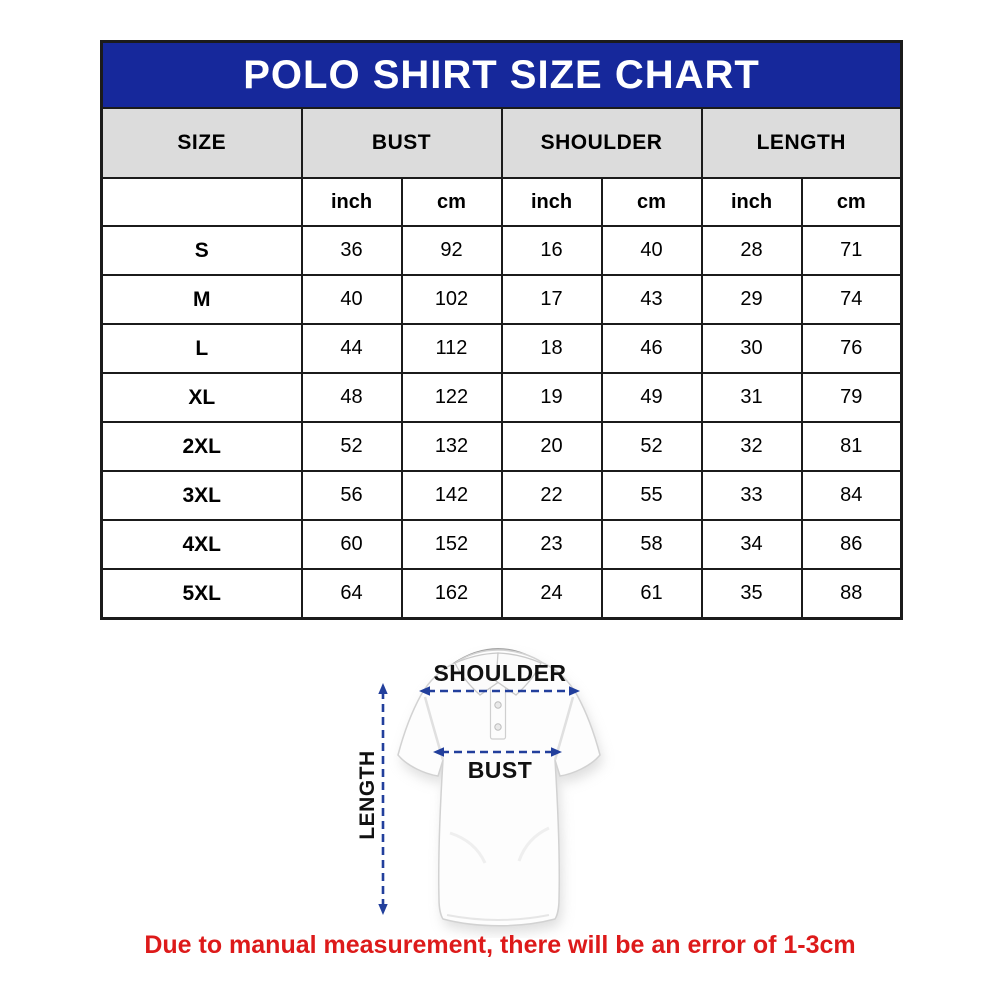 The width and height of the screenshot is (1000, 1000). I want to click on size-label: 3XL, so click(201, 495).